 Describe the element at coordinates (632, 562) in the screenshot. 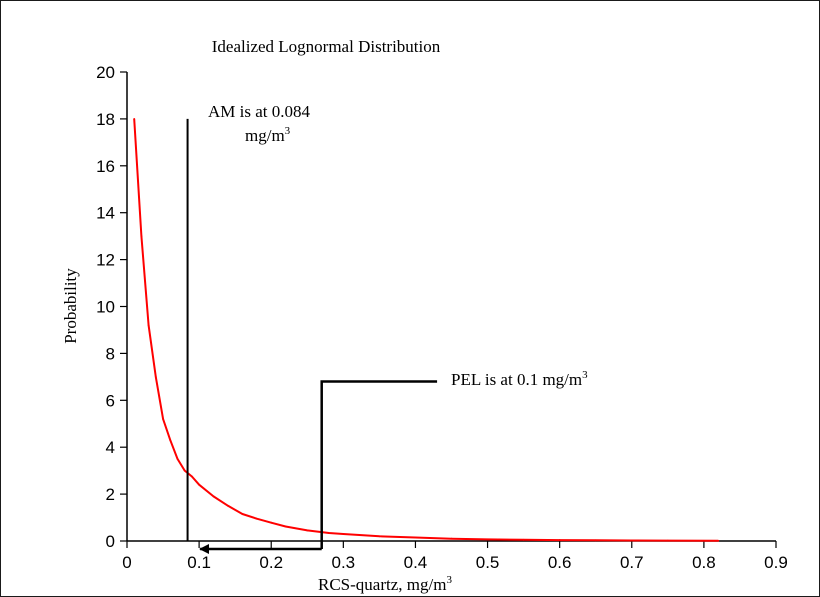

I see `x-tick-label: 0.7` at that location.